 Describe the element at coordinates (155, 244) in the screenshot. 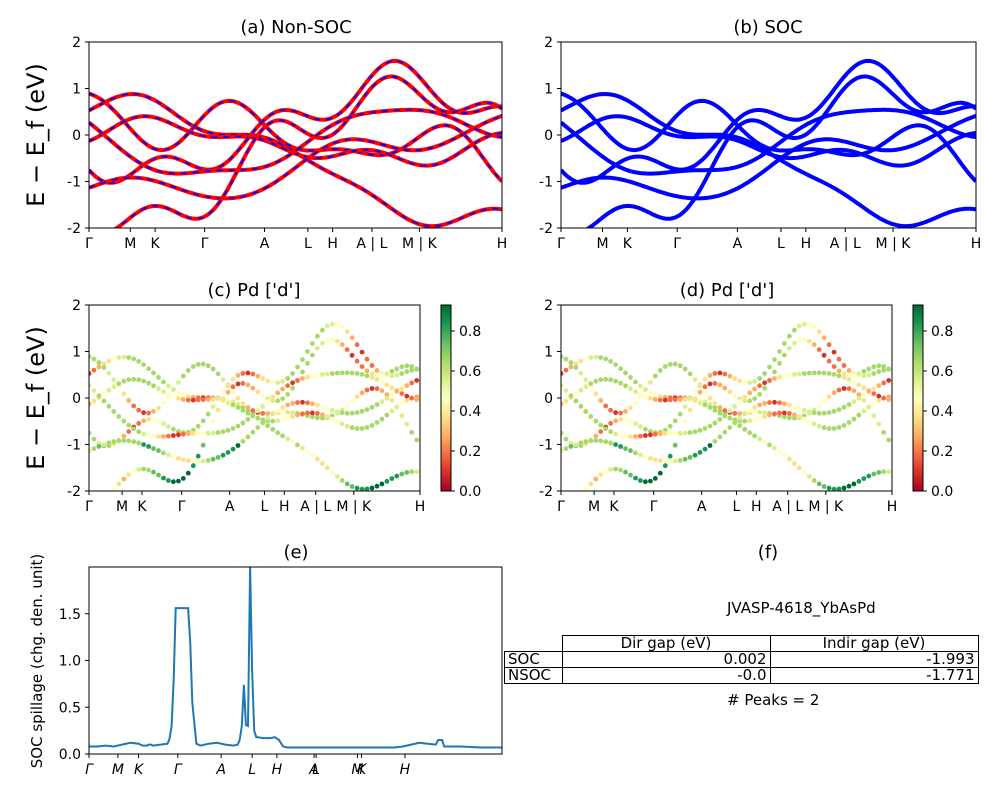

I see `x-tick-label: K` at that location.